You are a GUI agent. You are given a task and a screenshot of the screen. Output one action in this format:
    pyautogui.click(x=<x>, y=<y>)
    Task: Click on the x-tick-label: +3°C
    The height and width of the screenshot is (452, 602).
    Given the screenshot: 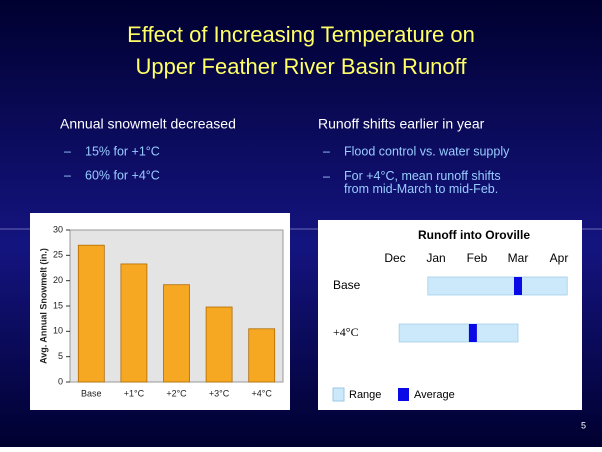 What is the action you would take?
    pyautogui.click(x=219, y=393)
    